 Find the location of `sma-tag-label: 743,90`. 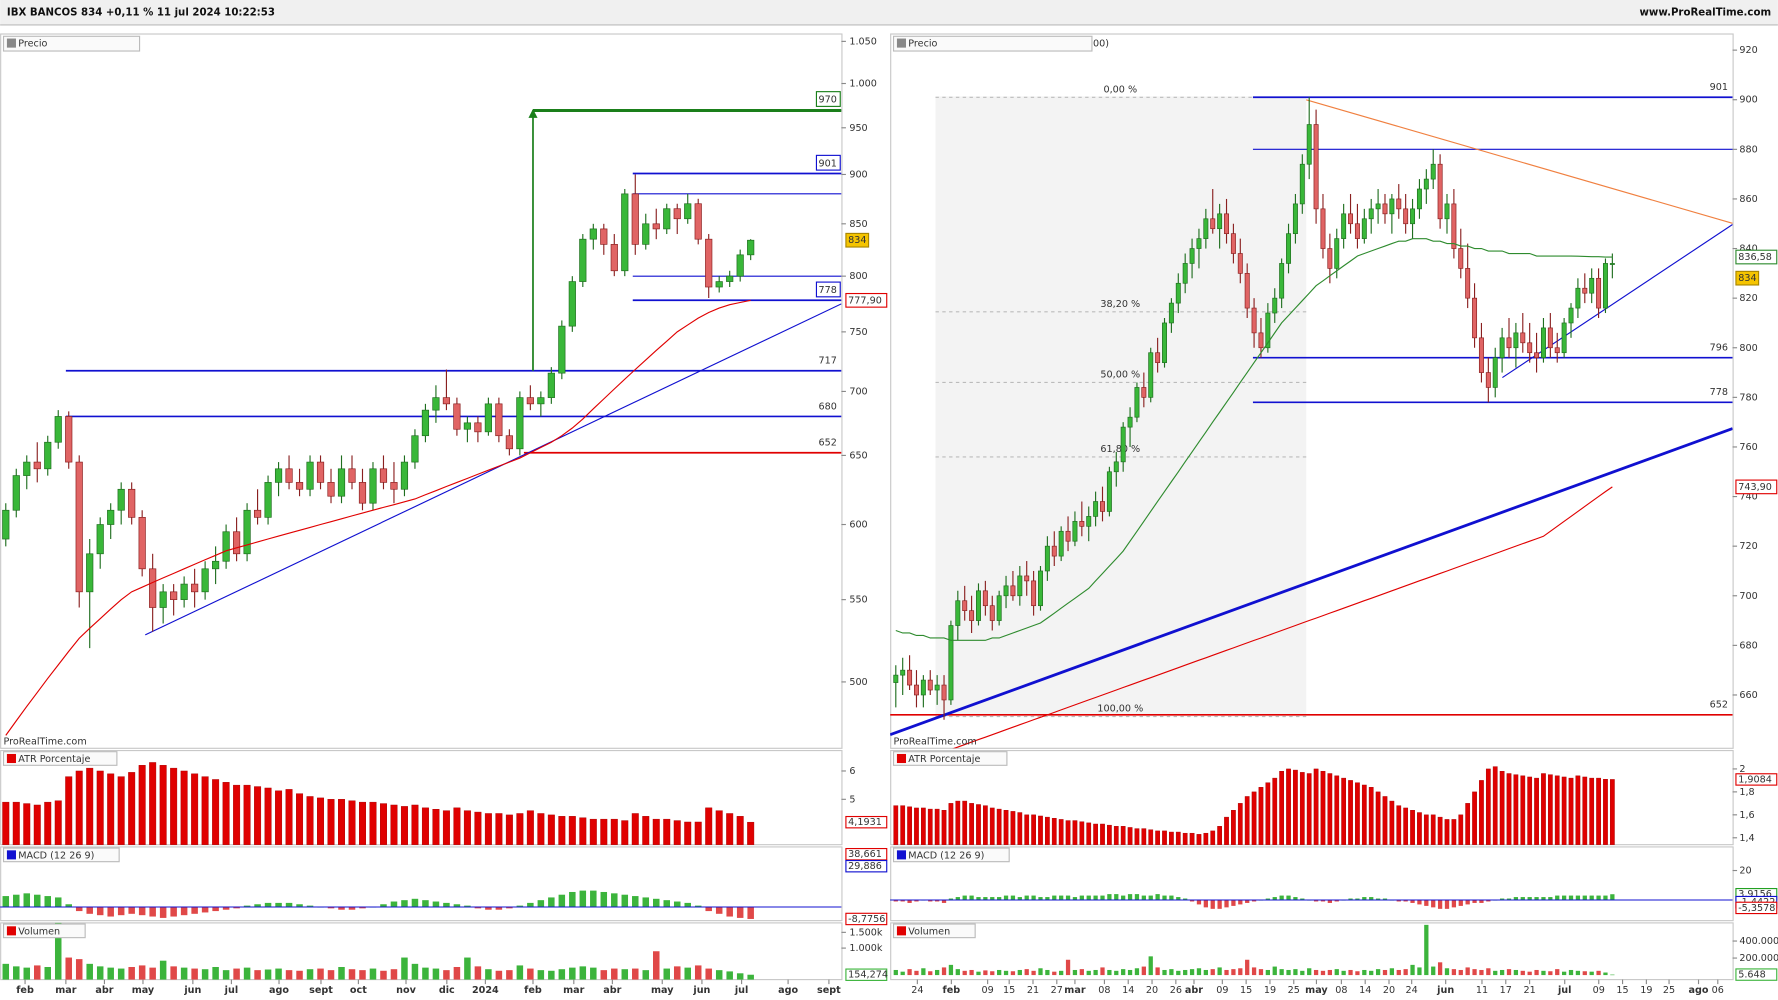

sma-tag-label: 743,90 is located at coordinates (1755, 487).